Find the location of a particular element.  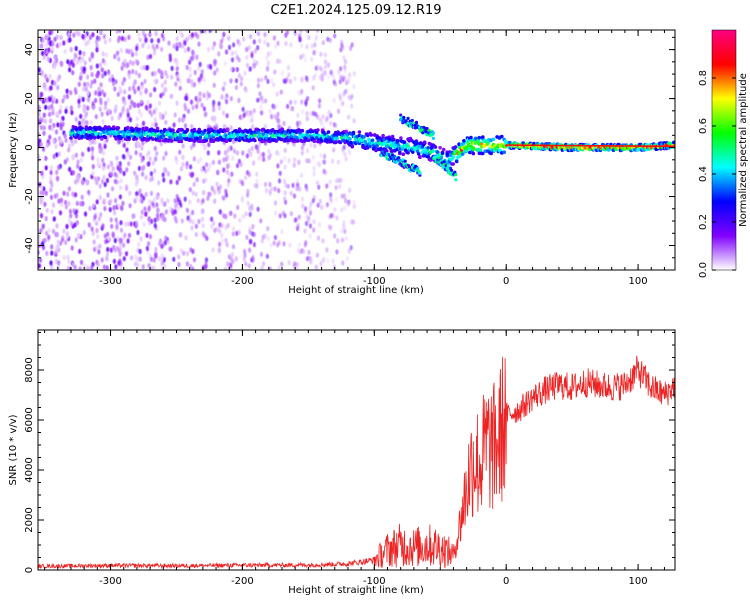

snr-y-tick-label: 8000 is located at coordinates (29, 369).